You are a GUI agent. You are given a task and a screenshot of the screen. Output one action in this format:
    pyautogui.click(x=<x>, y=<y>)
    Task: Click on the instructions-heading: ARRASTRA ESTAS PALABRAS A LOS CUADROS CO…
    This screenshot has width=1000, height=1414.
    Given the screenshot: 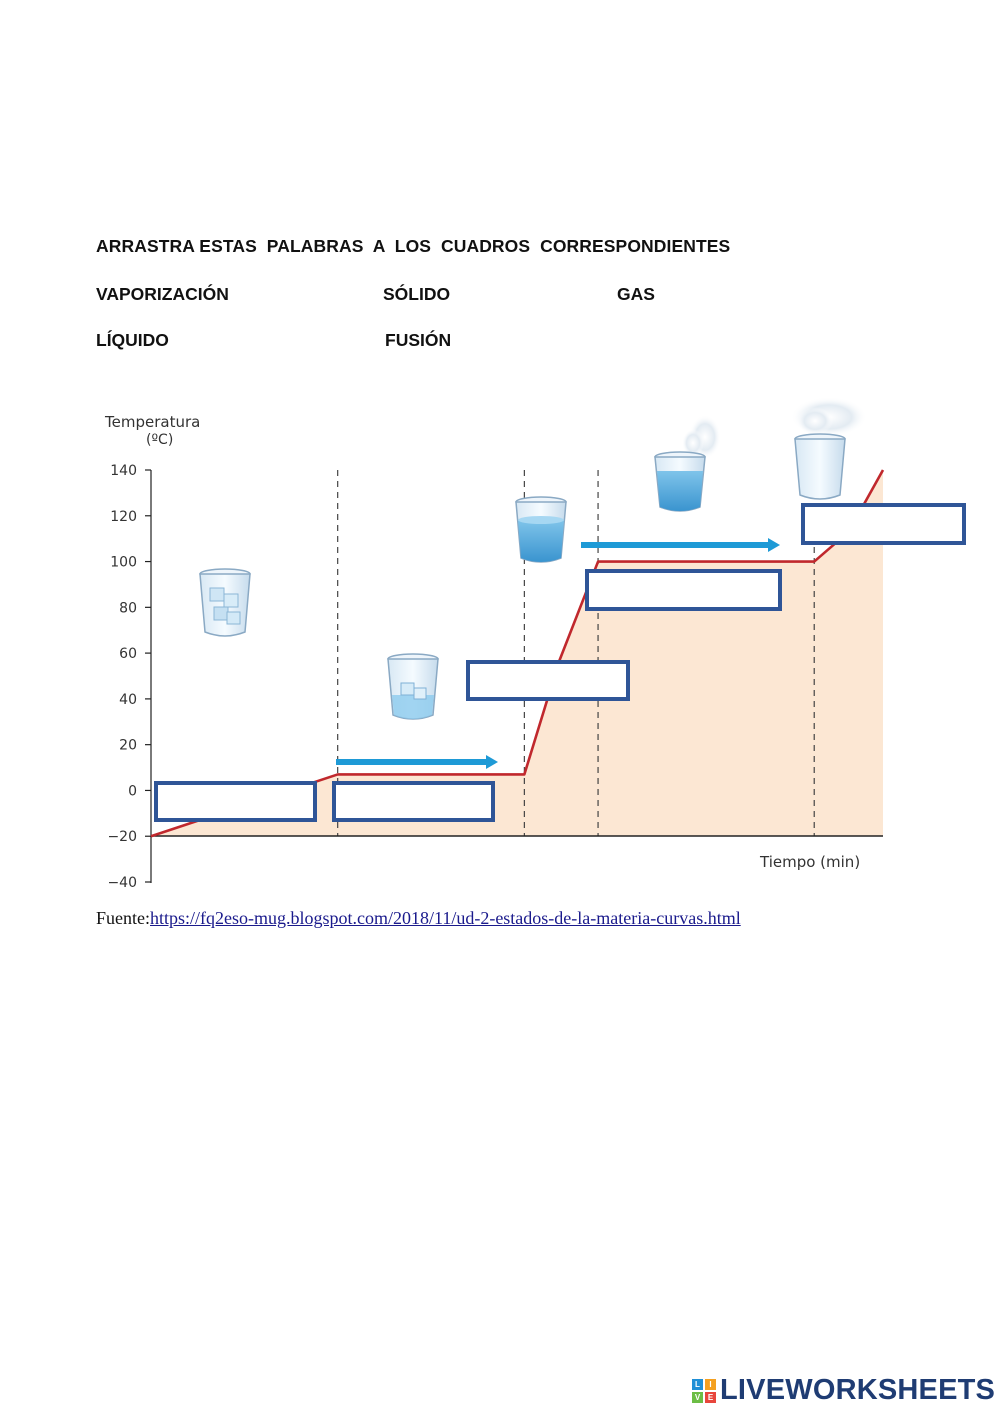 What is the action you would take?
    pyautogui.click(x=413, y=246)
    